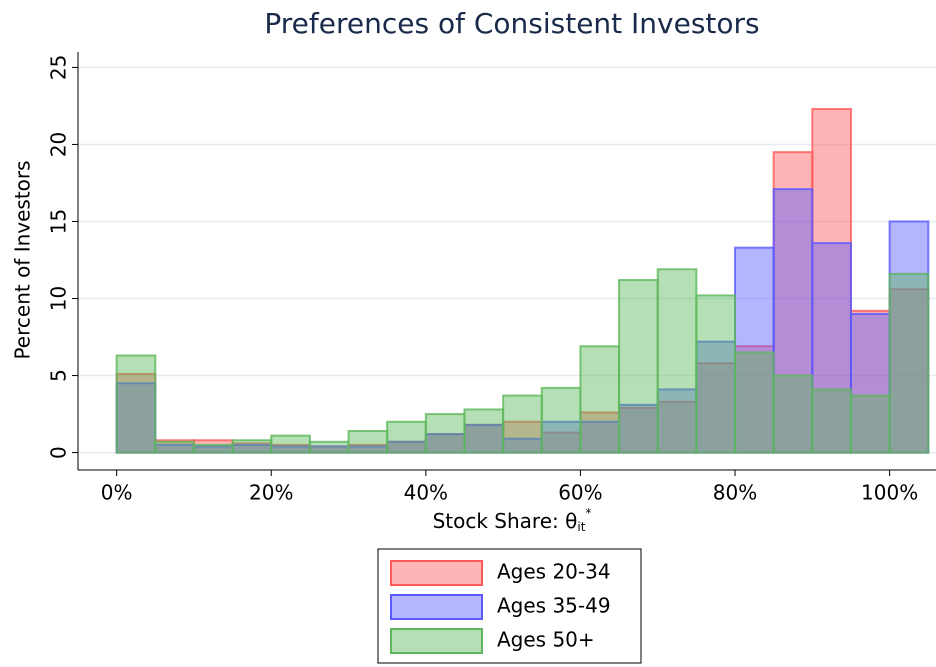  Describe the element at coordinates (59, 375) in the screenshot. I see `y-tick-label: 5` at that location.